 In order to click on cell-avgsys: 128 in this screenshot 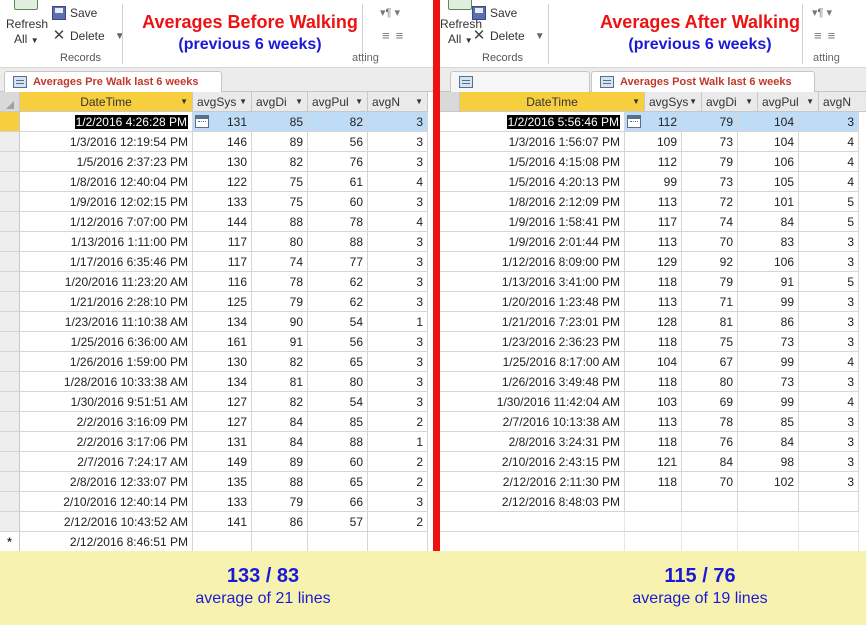, I will do `click(653, 322)`.